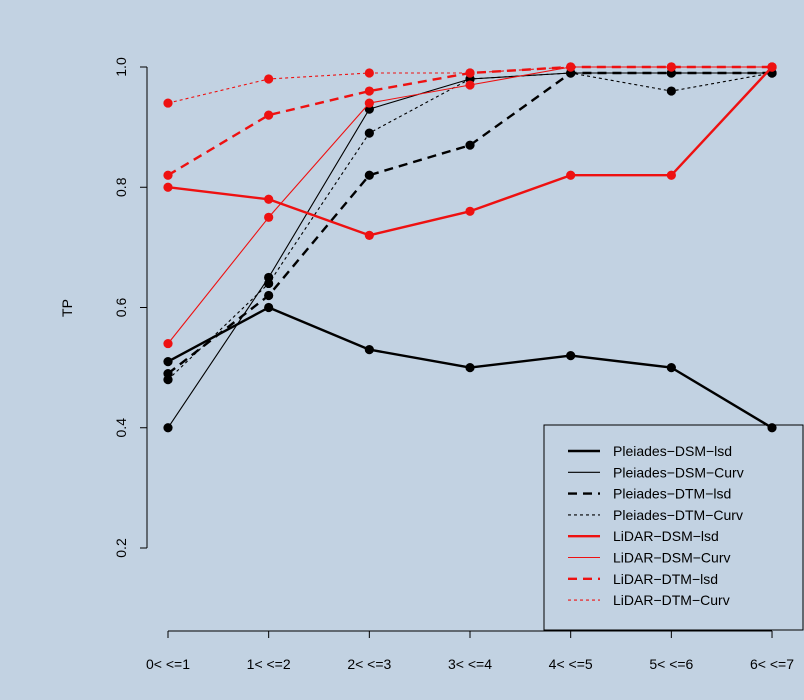  What do you see at coordinates (121, 428) in the screenshot?
I see `y-tick-label: 0.4` at bounding box center [121, 428].